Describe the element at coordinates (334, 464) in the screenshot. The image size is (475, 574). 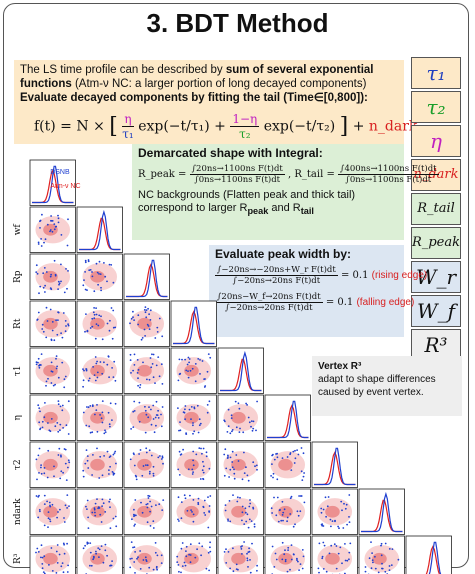
I see `panel-frame` at that location.